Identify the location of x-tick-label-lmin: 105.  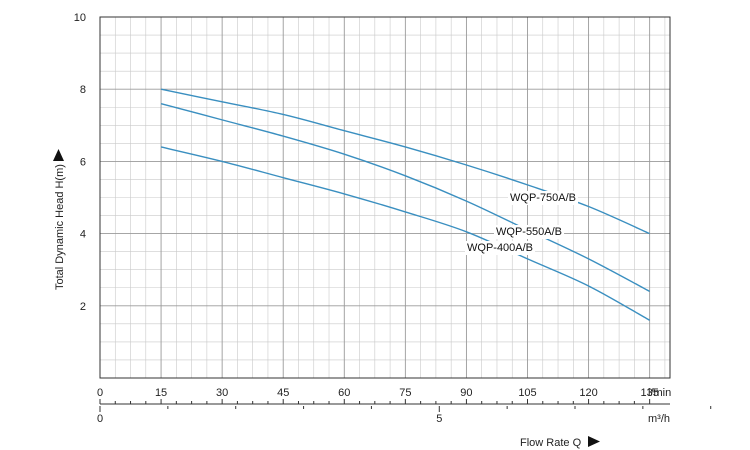
(527, 393).